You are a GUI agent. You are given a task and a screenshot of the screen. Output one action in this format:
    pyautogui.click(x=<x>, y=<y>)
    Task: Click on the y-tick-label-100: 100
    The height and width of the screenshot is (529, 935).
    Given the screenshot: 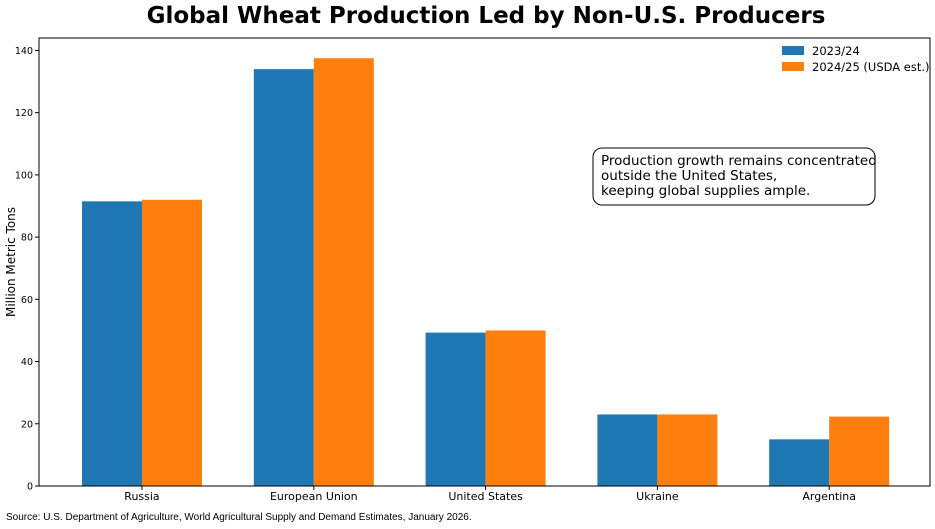 What is the action you would take?
    pyautogui.click(x=24, y=175)
    